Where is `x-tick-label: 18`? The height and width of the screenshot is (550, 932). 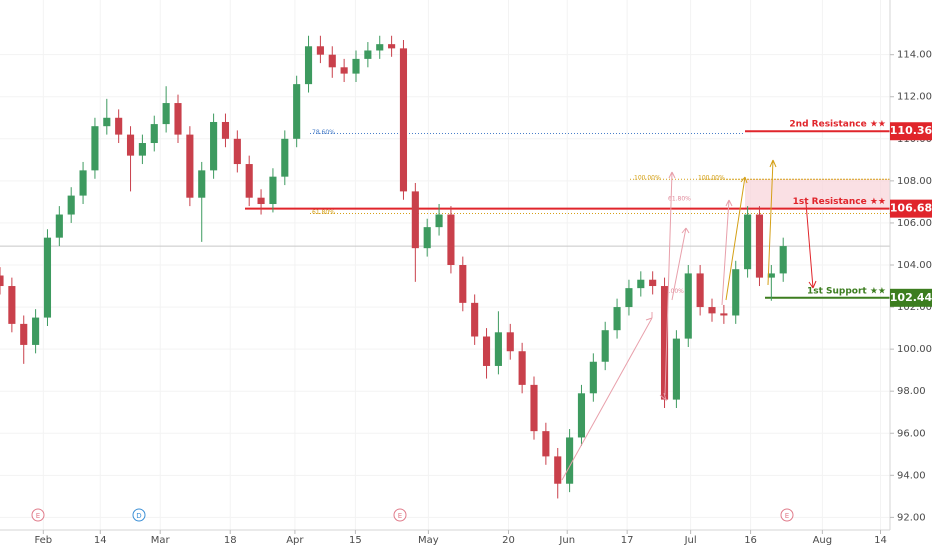 x-tick-label: 18 is located at coordinates (230, 540).